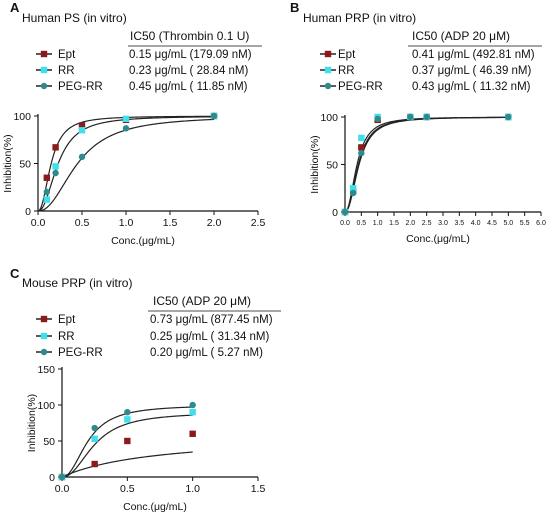  I want to click on legend-ic50-value: 0.41 μg/mL (492.81 nM), so click(473, 55).